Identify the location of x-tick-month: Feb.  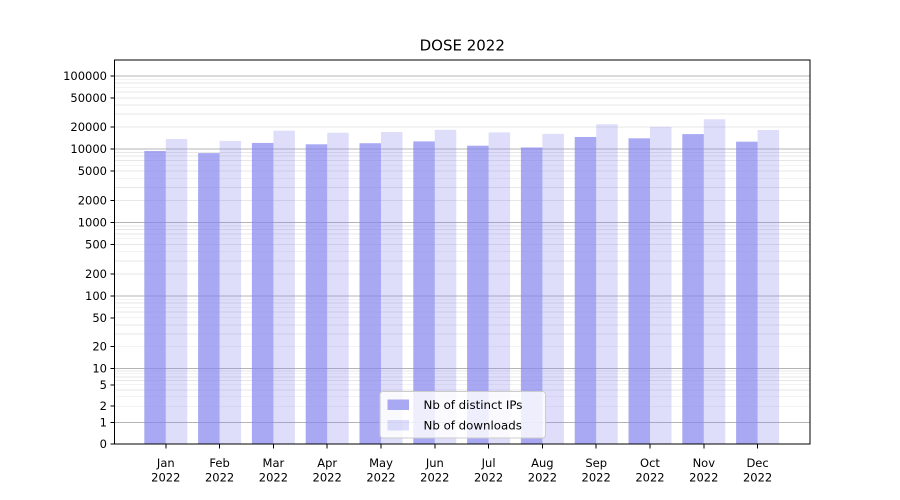
(219, 463).